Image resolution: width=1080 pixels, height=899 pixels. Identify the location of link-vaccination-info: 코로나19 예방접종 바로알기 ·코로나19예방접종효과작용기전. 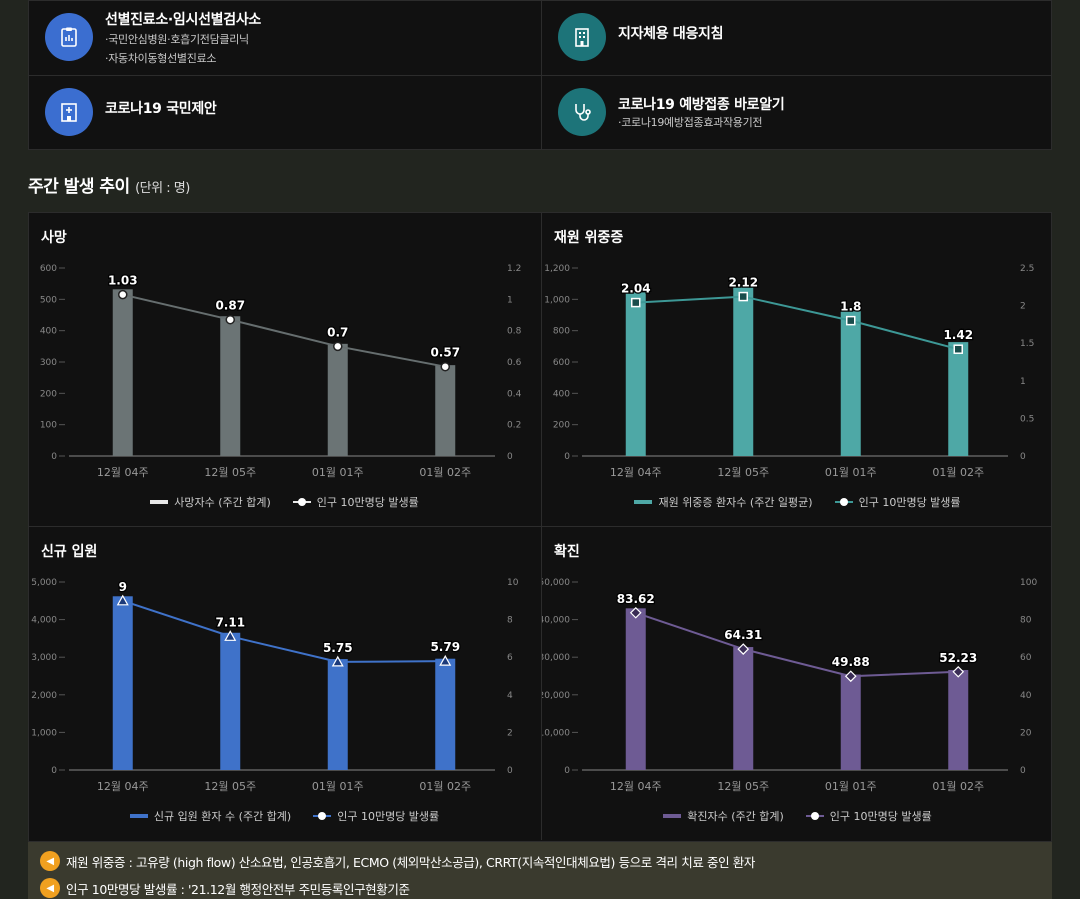
(797, 113).